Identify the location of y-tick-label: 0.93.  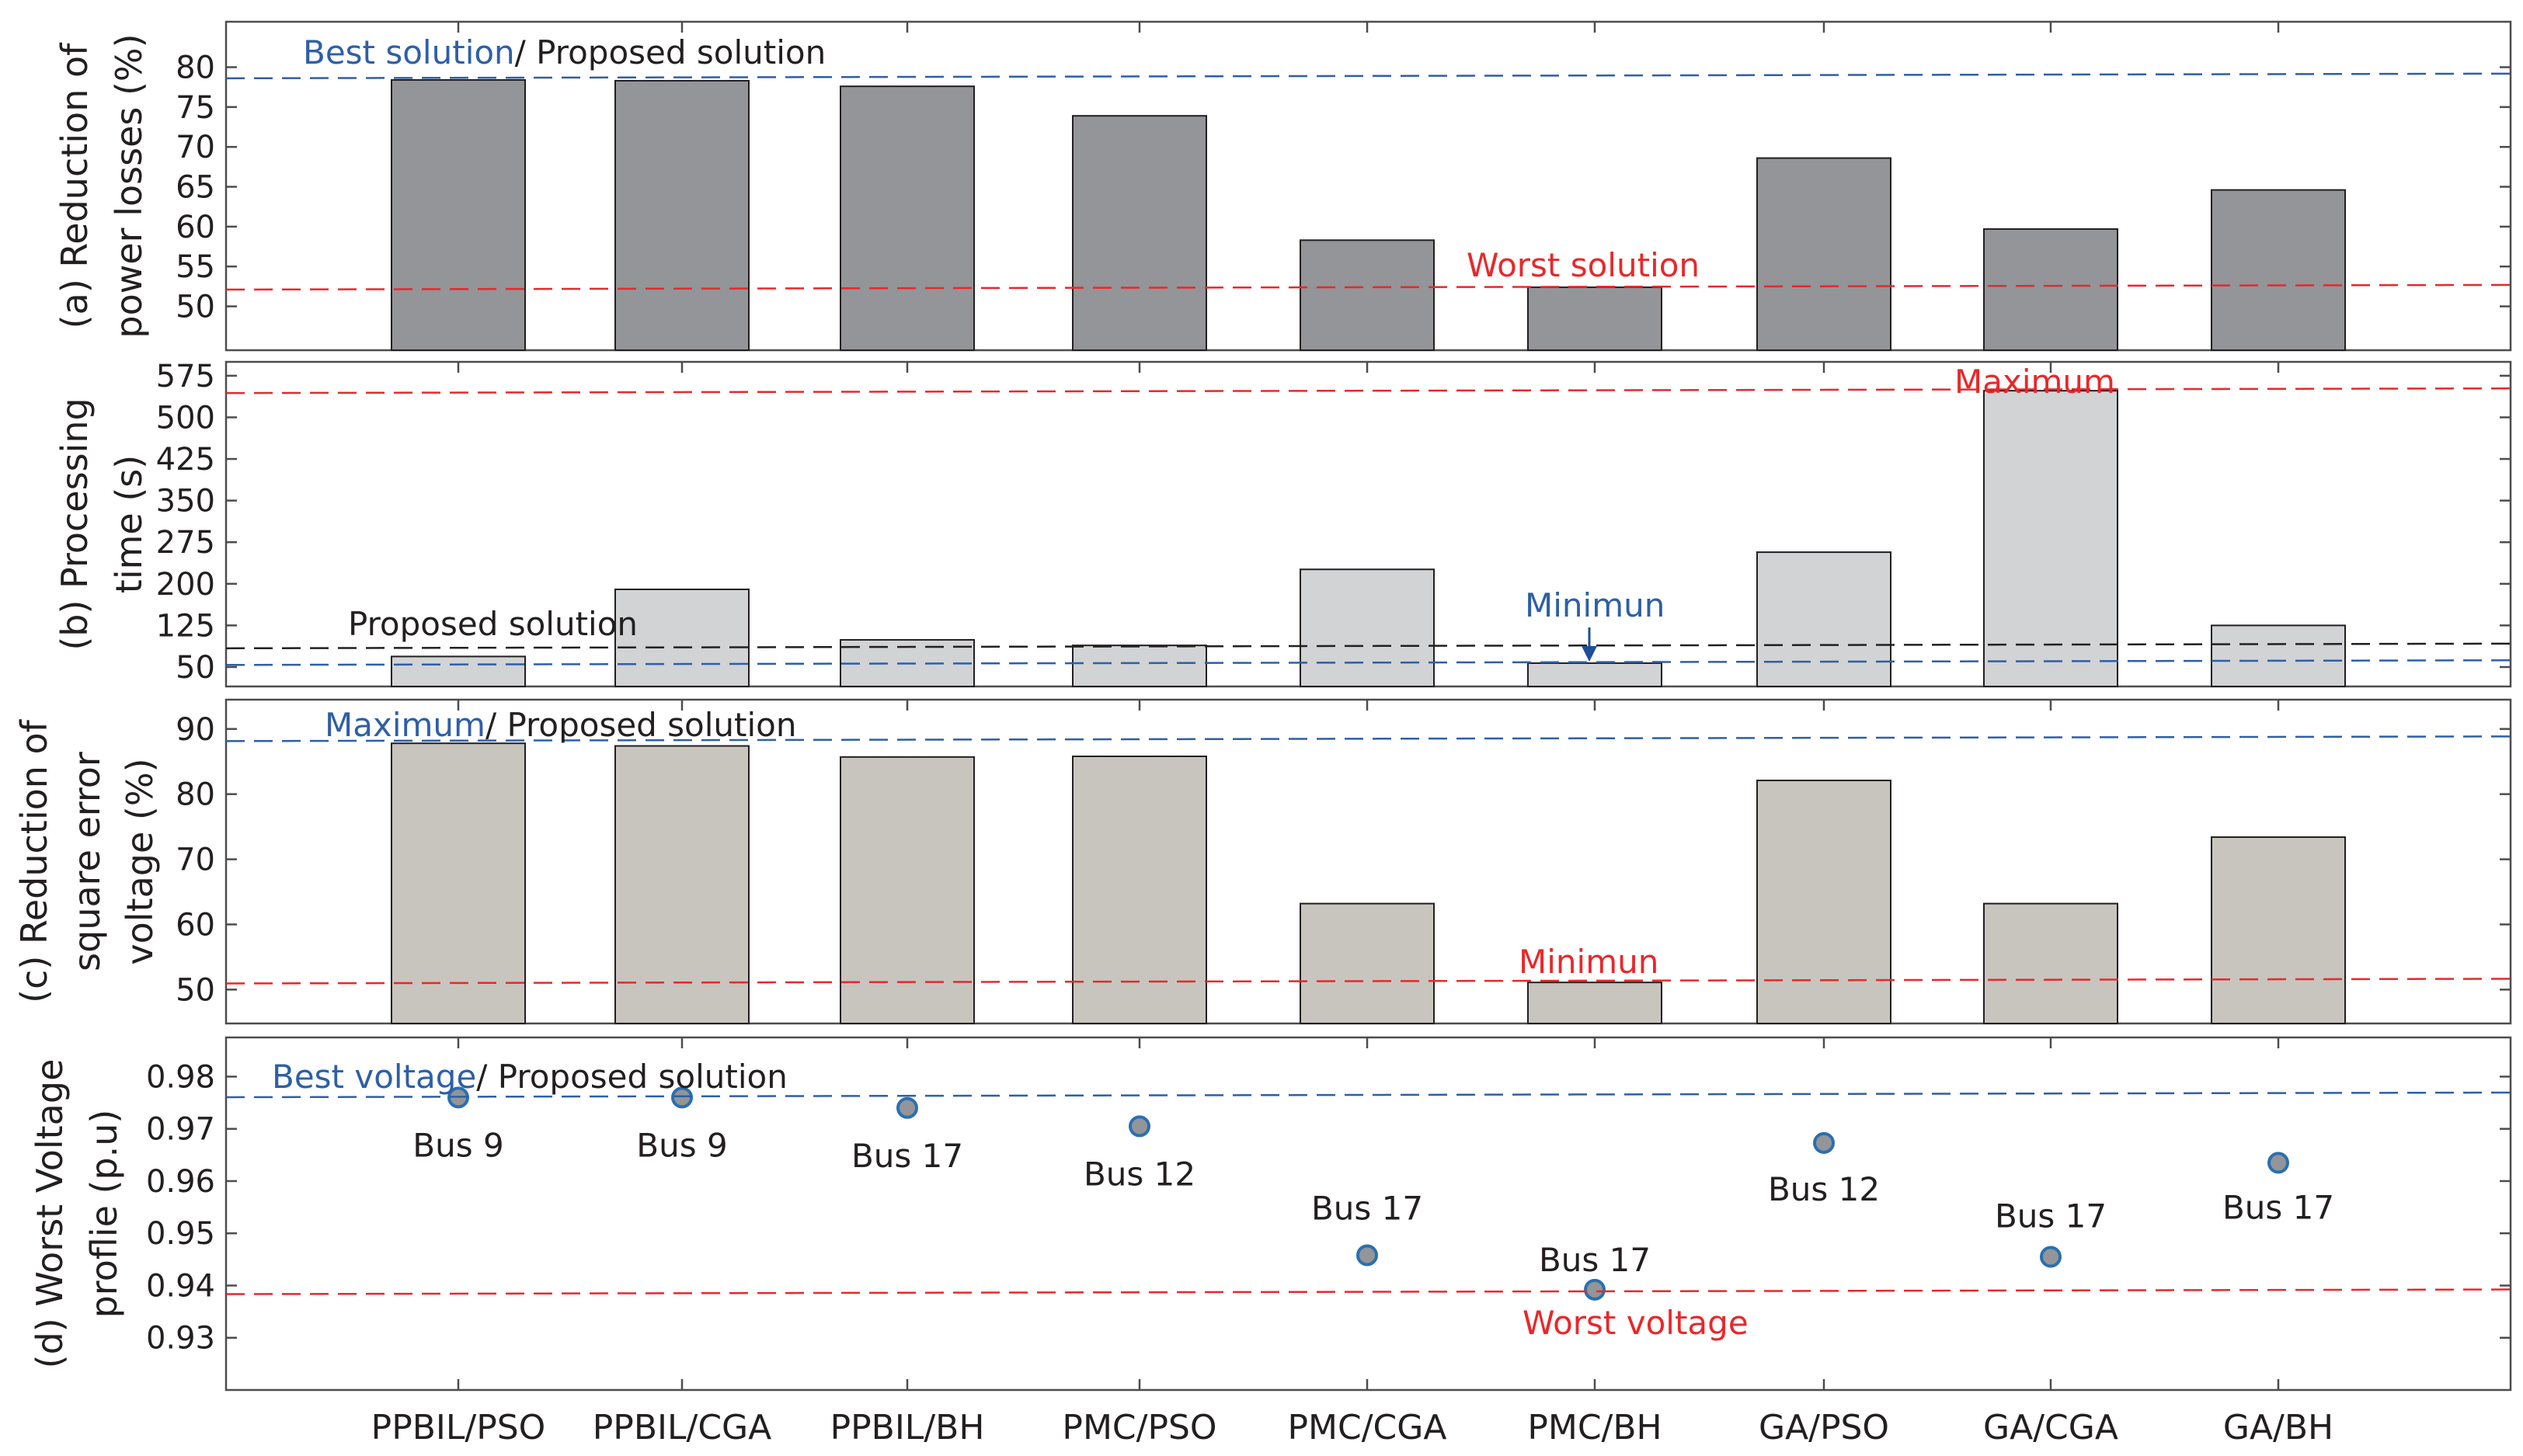
(180, 1339).